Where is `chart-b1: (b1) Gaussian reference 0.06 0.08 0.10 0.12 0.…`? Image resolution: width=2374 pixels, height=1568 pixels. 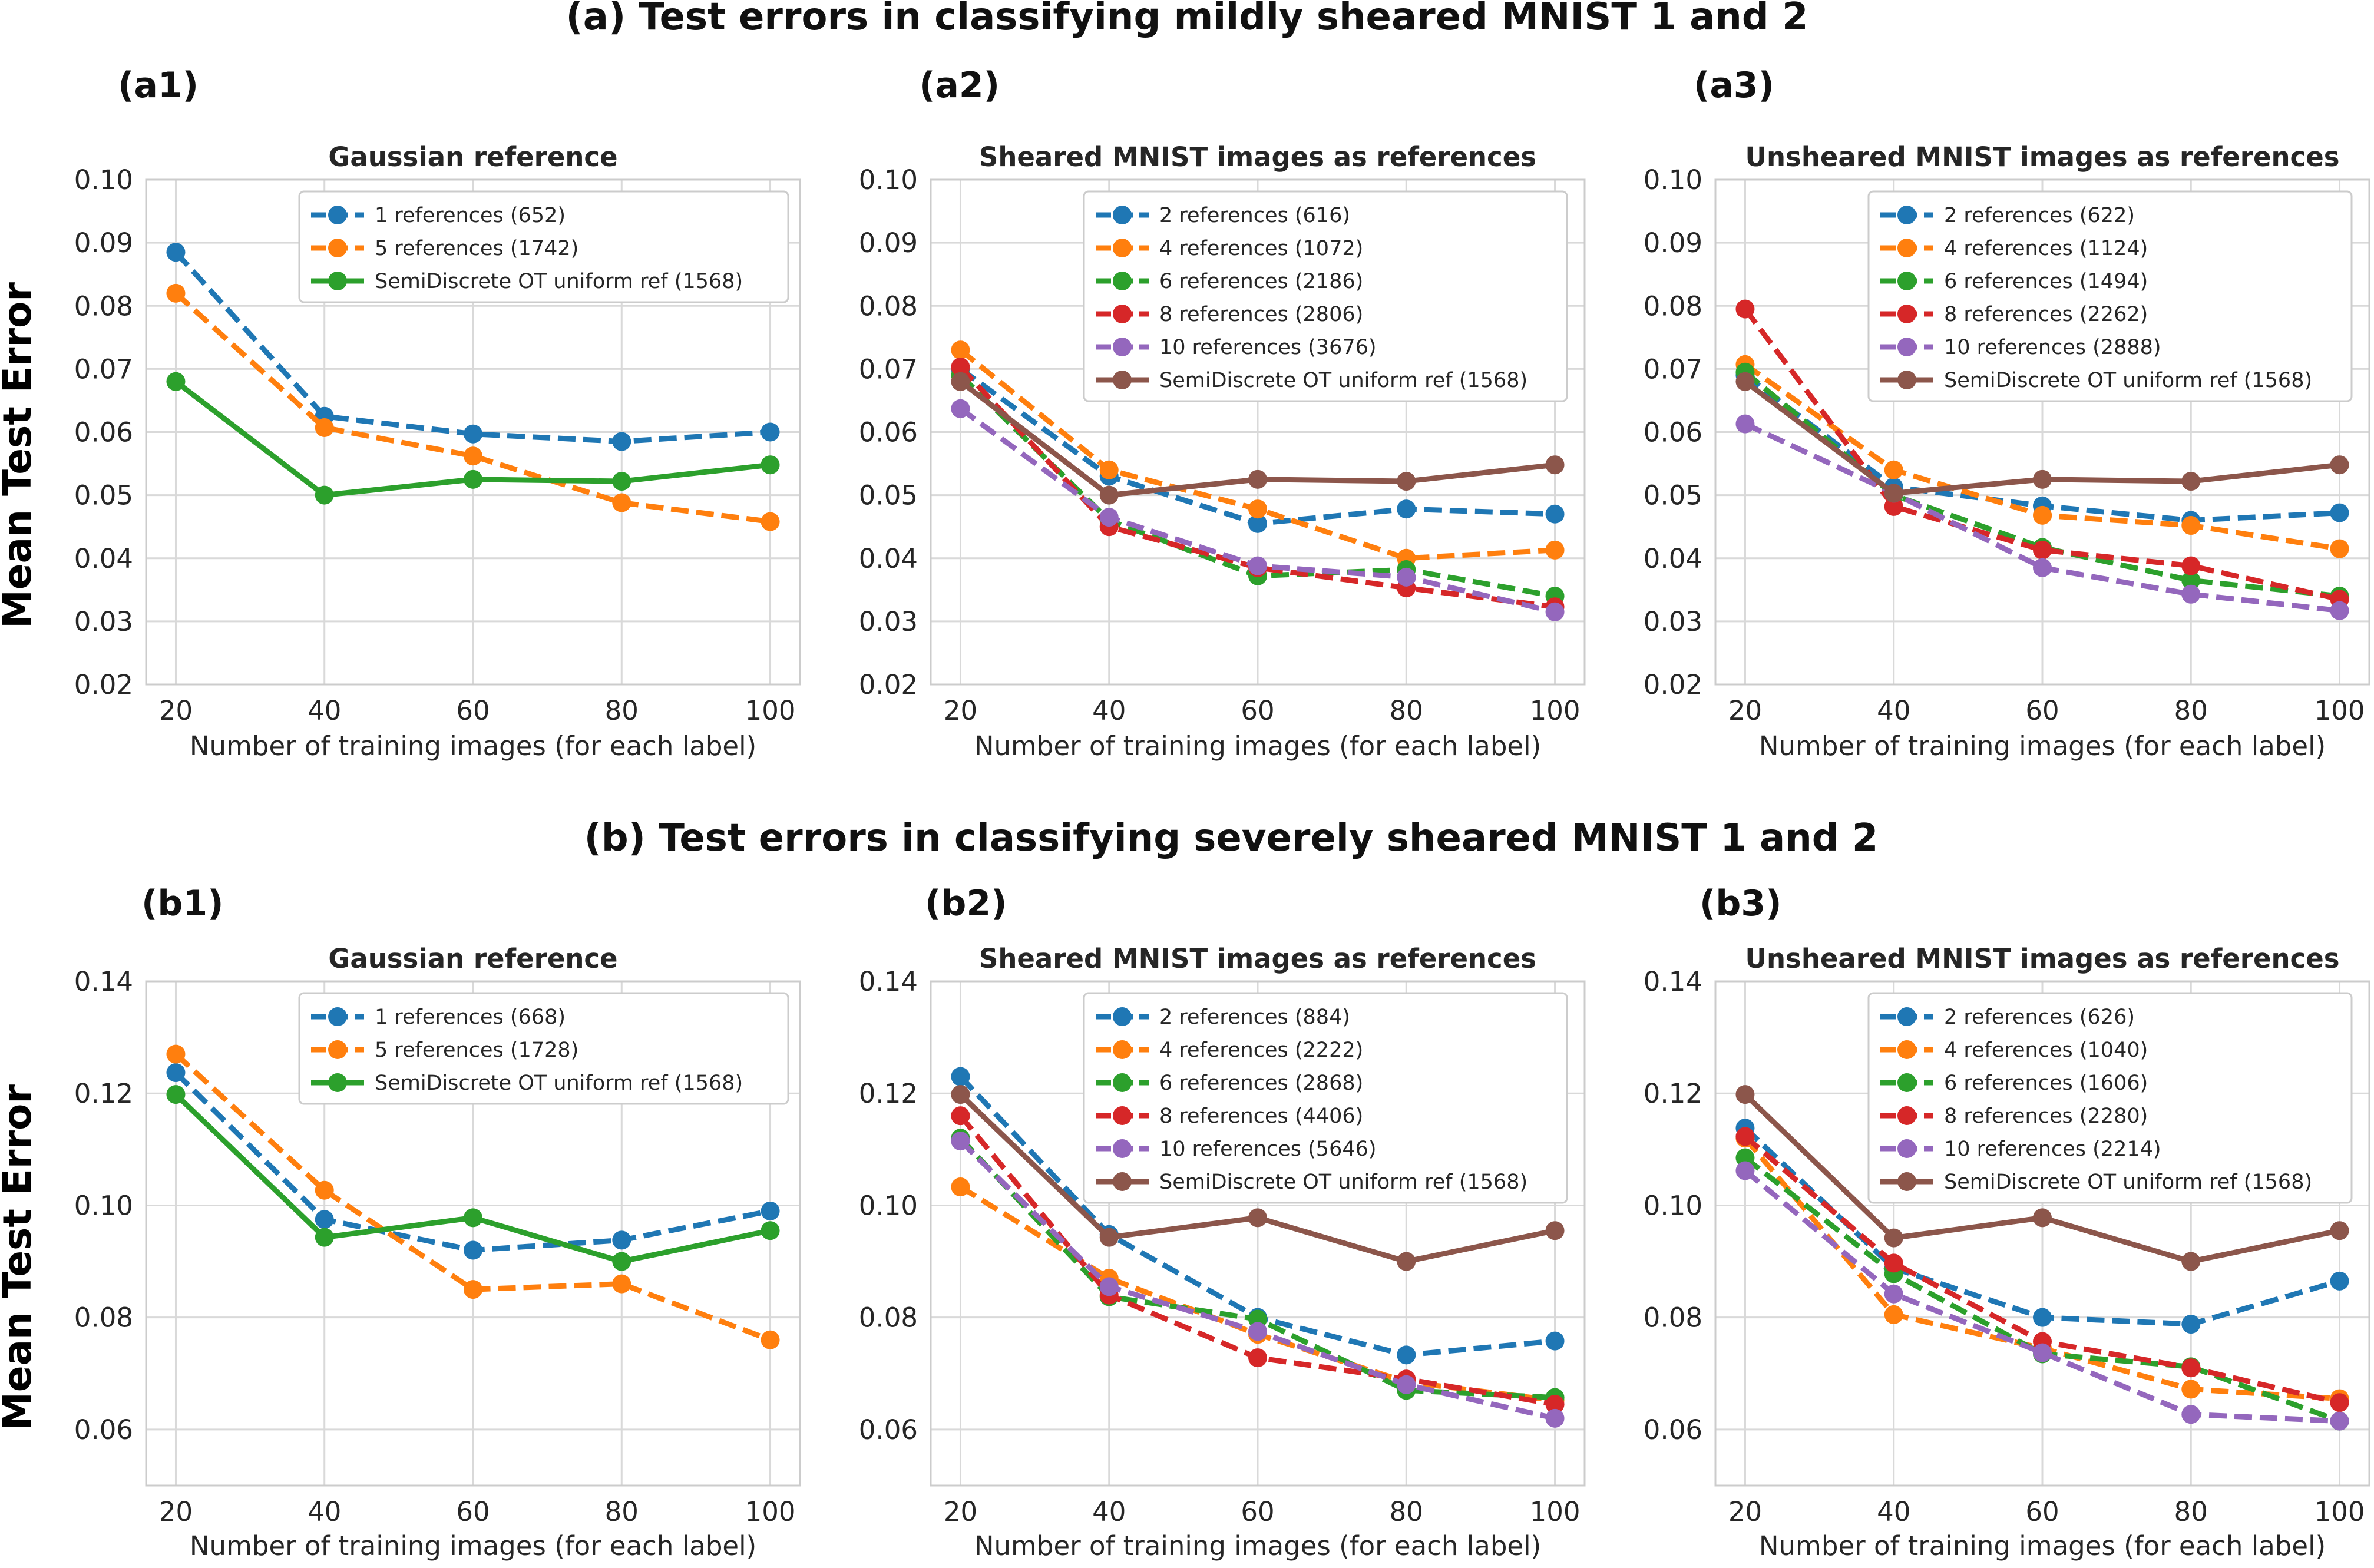
chart-b1: (b1) Gaussian reference 0.06 0.08 0.10 0.12 0.… is located at coordinates (438, 1222).